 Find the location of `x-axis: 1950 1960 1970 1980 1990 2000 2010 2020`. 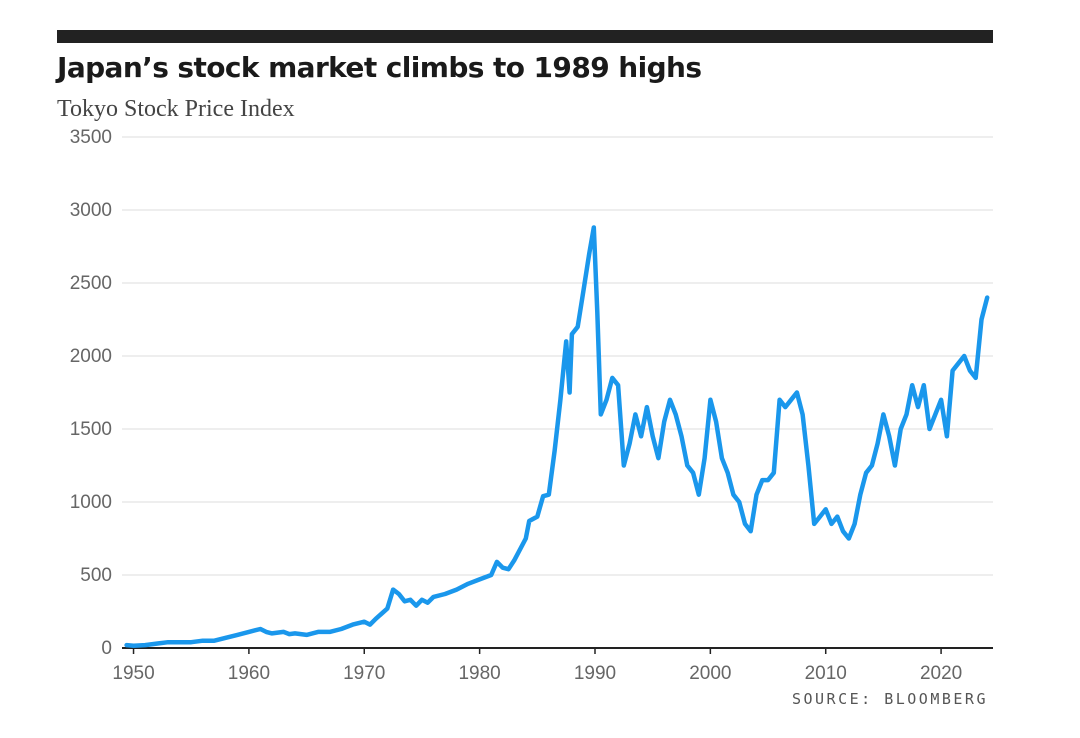

x-axis: 1950 1960 1970 1980 1990 2000 2010 2020 is located at coordinates (552, 665).